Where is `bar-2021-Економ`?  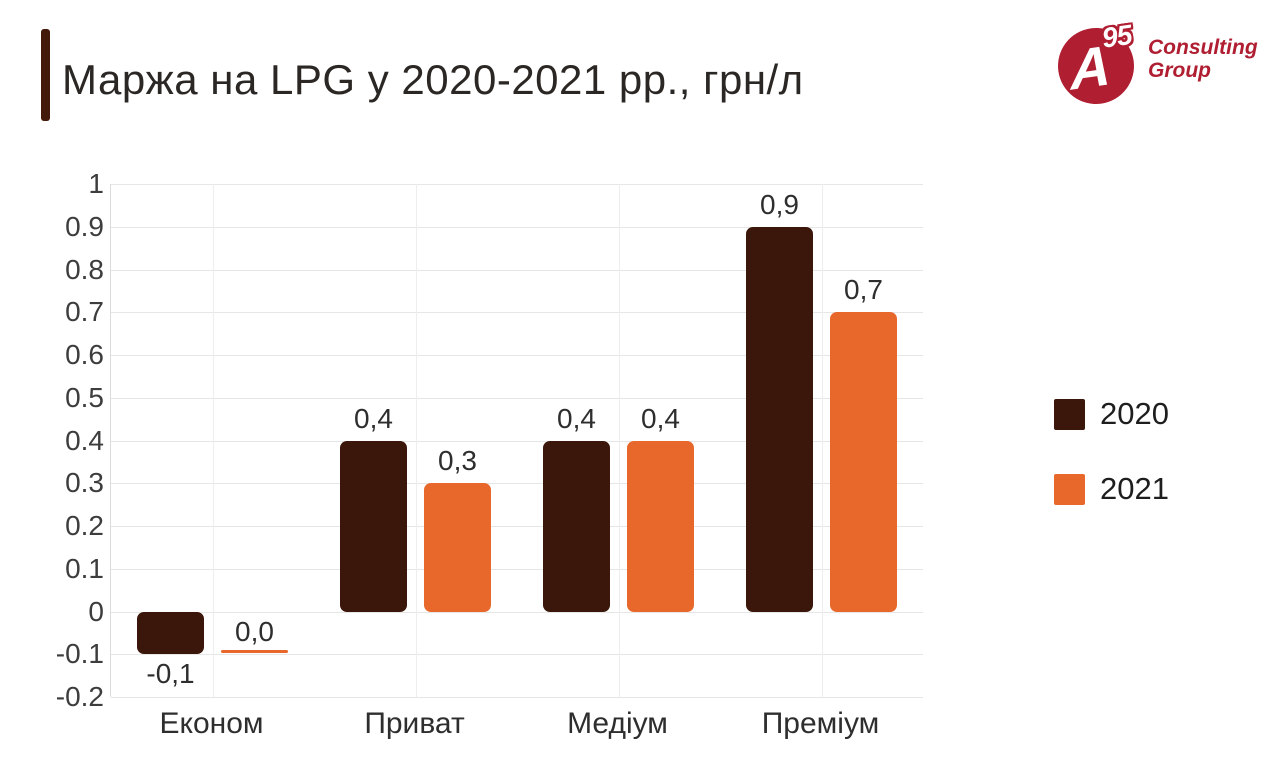 bar-2021-Економ is located at coordinates (254, 652).